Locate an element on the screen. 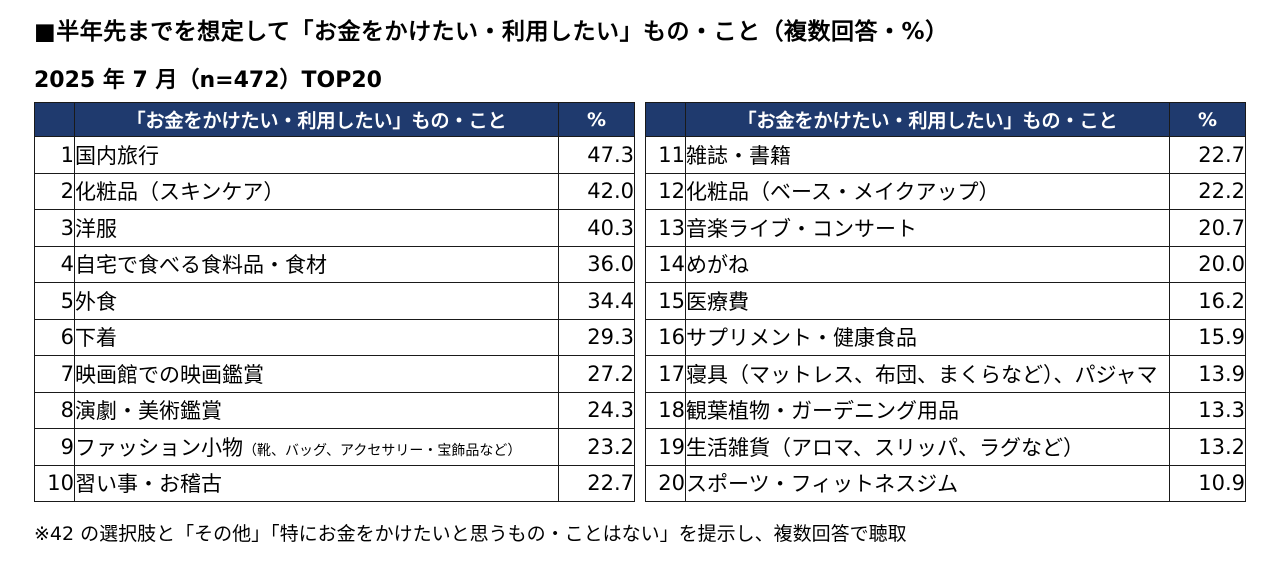  table-row: 7 映画館での映画鑑賞 27.2 is located at coordinates (334, 374).